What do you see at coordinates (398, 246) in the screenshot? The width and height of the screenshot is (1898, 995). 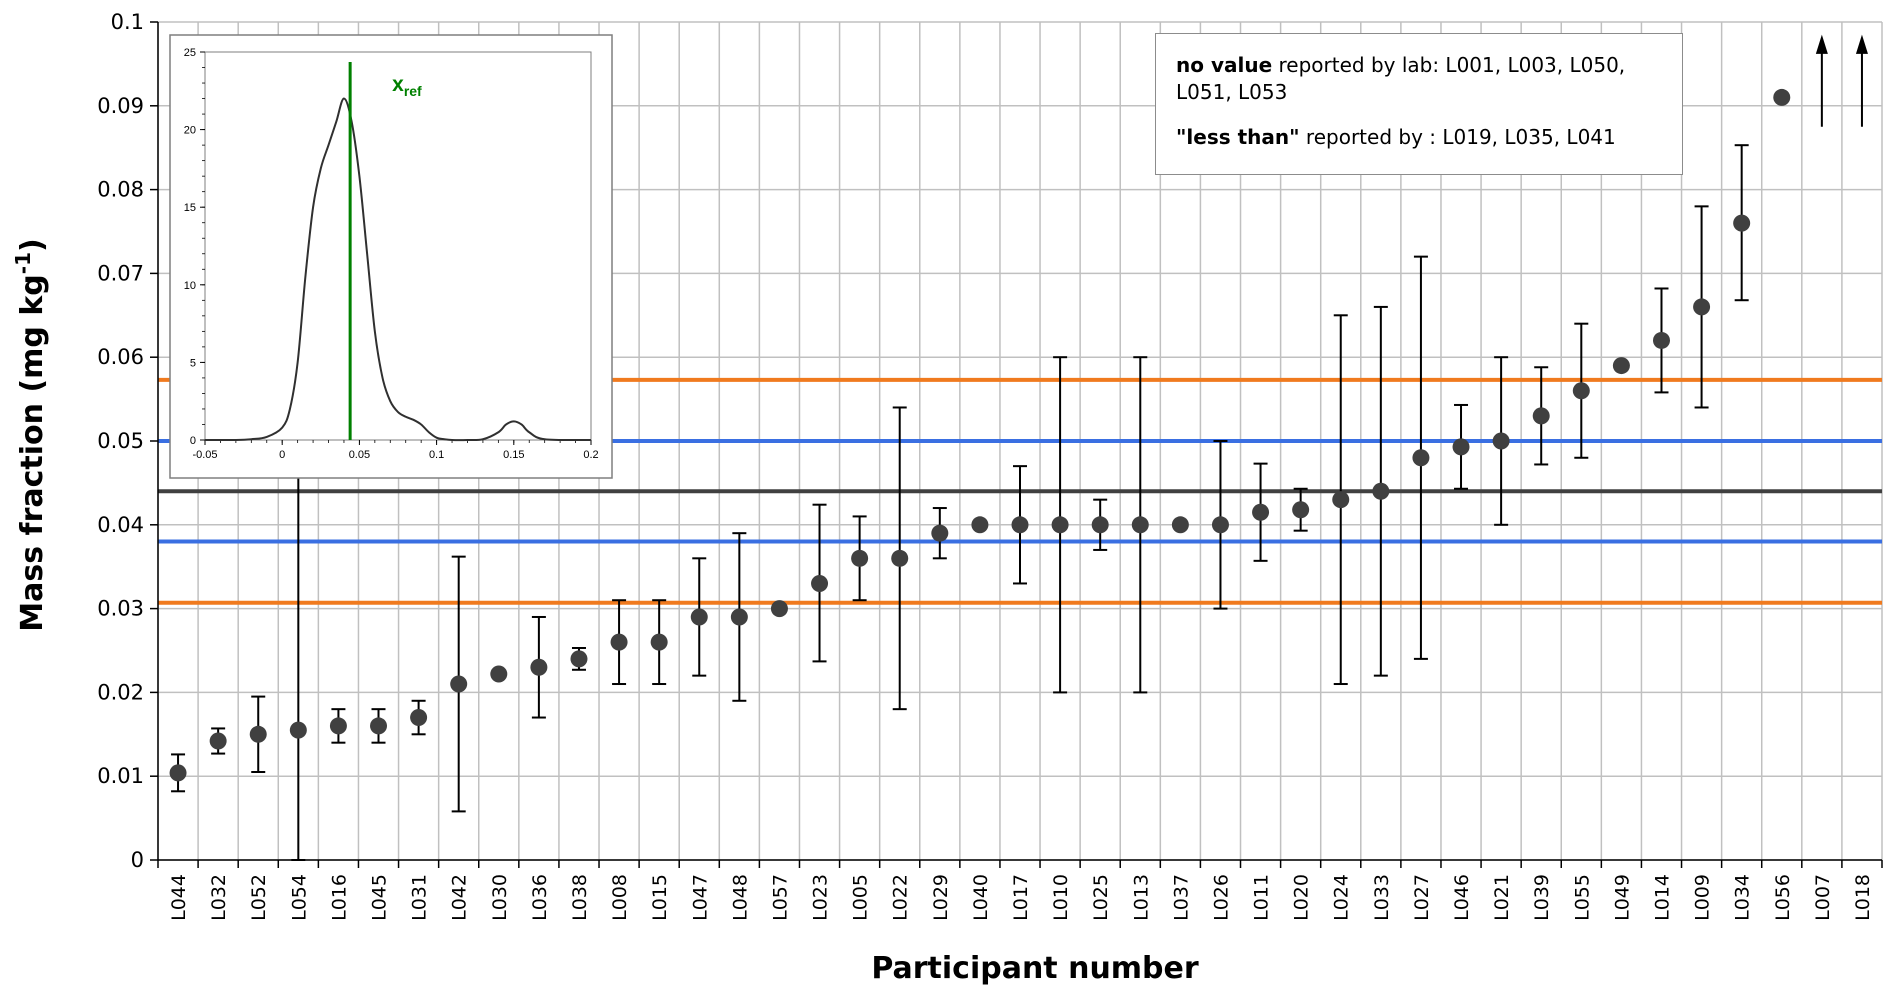 I see `inset-plot-area` at bounding box center [398, 246].